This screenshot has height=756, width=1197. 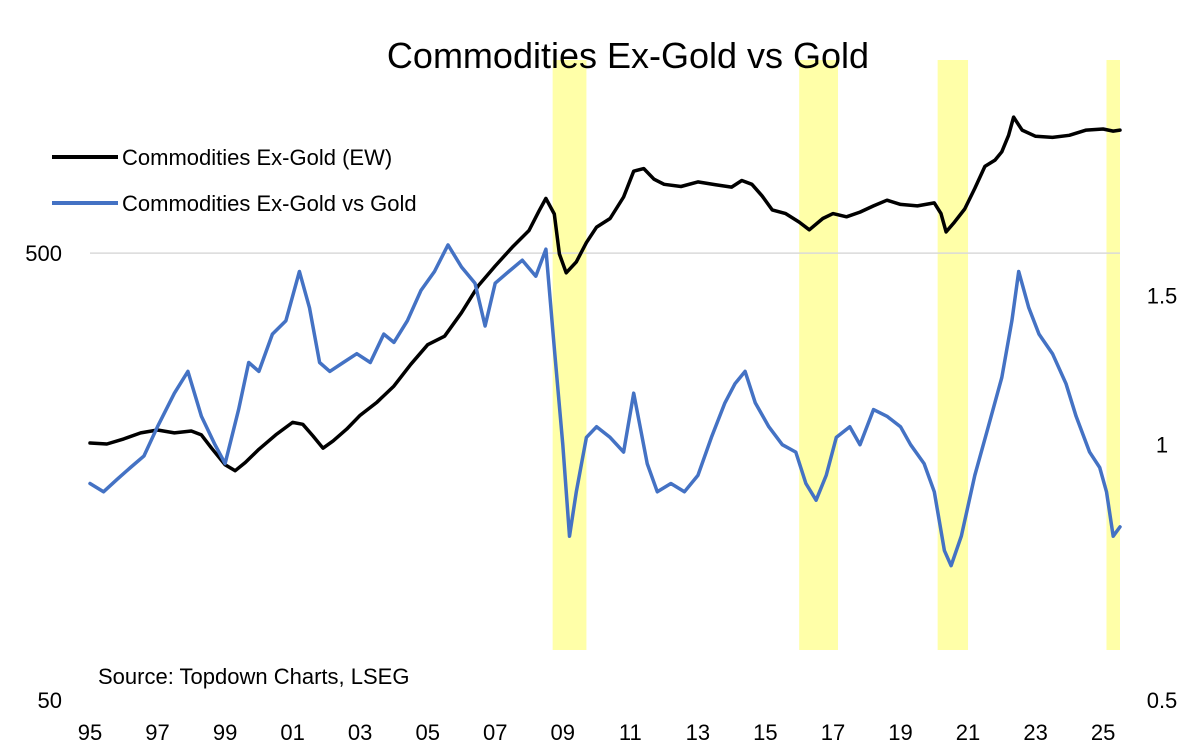 What do you see at coordinates (253, 676) in the screenshot?
I see `source-note: Source: Topdown Charts, LSEG` at bounding box center [253, 676].